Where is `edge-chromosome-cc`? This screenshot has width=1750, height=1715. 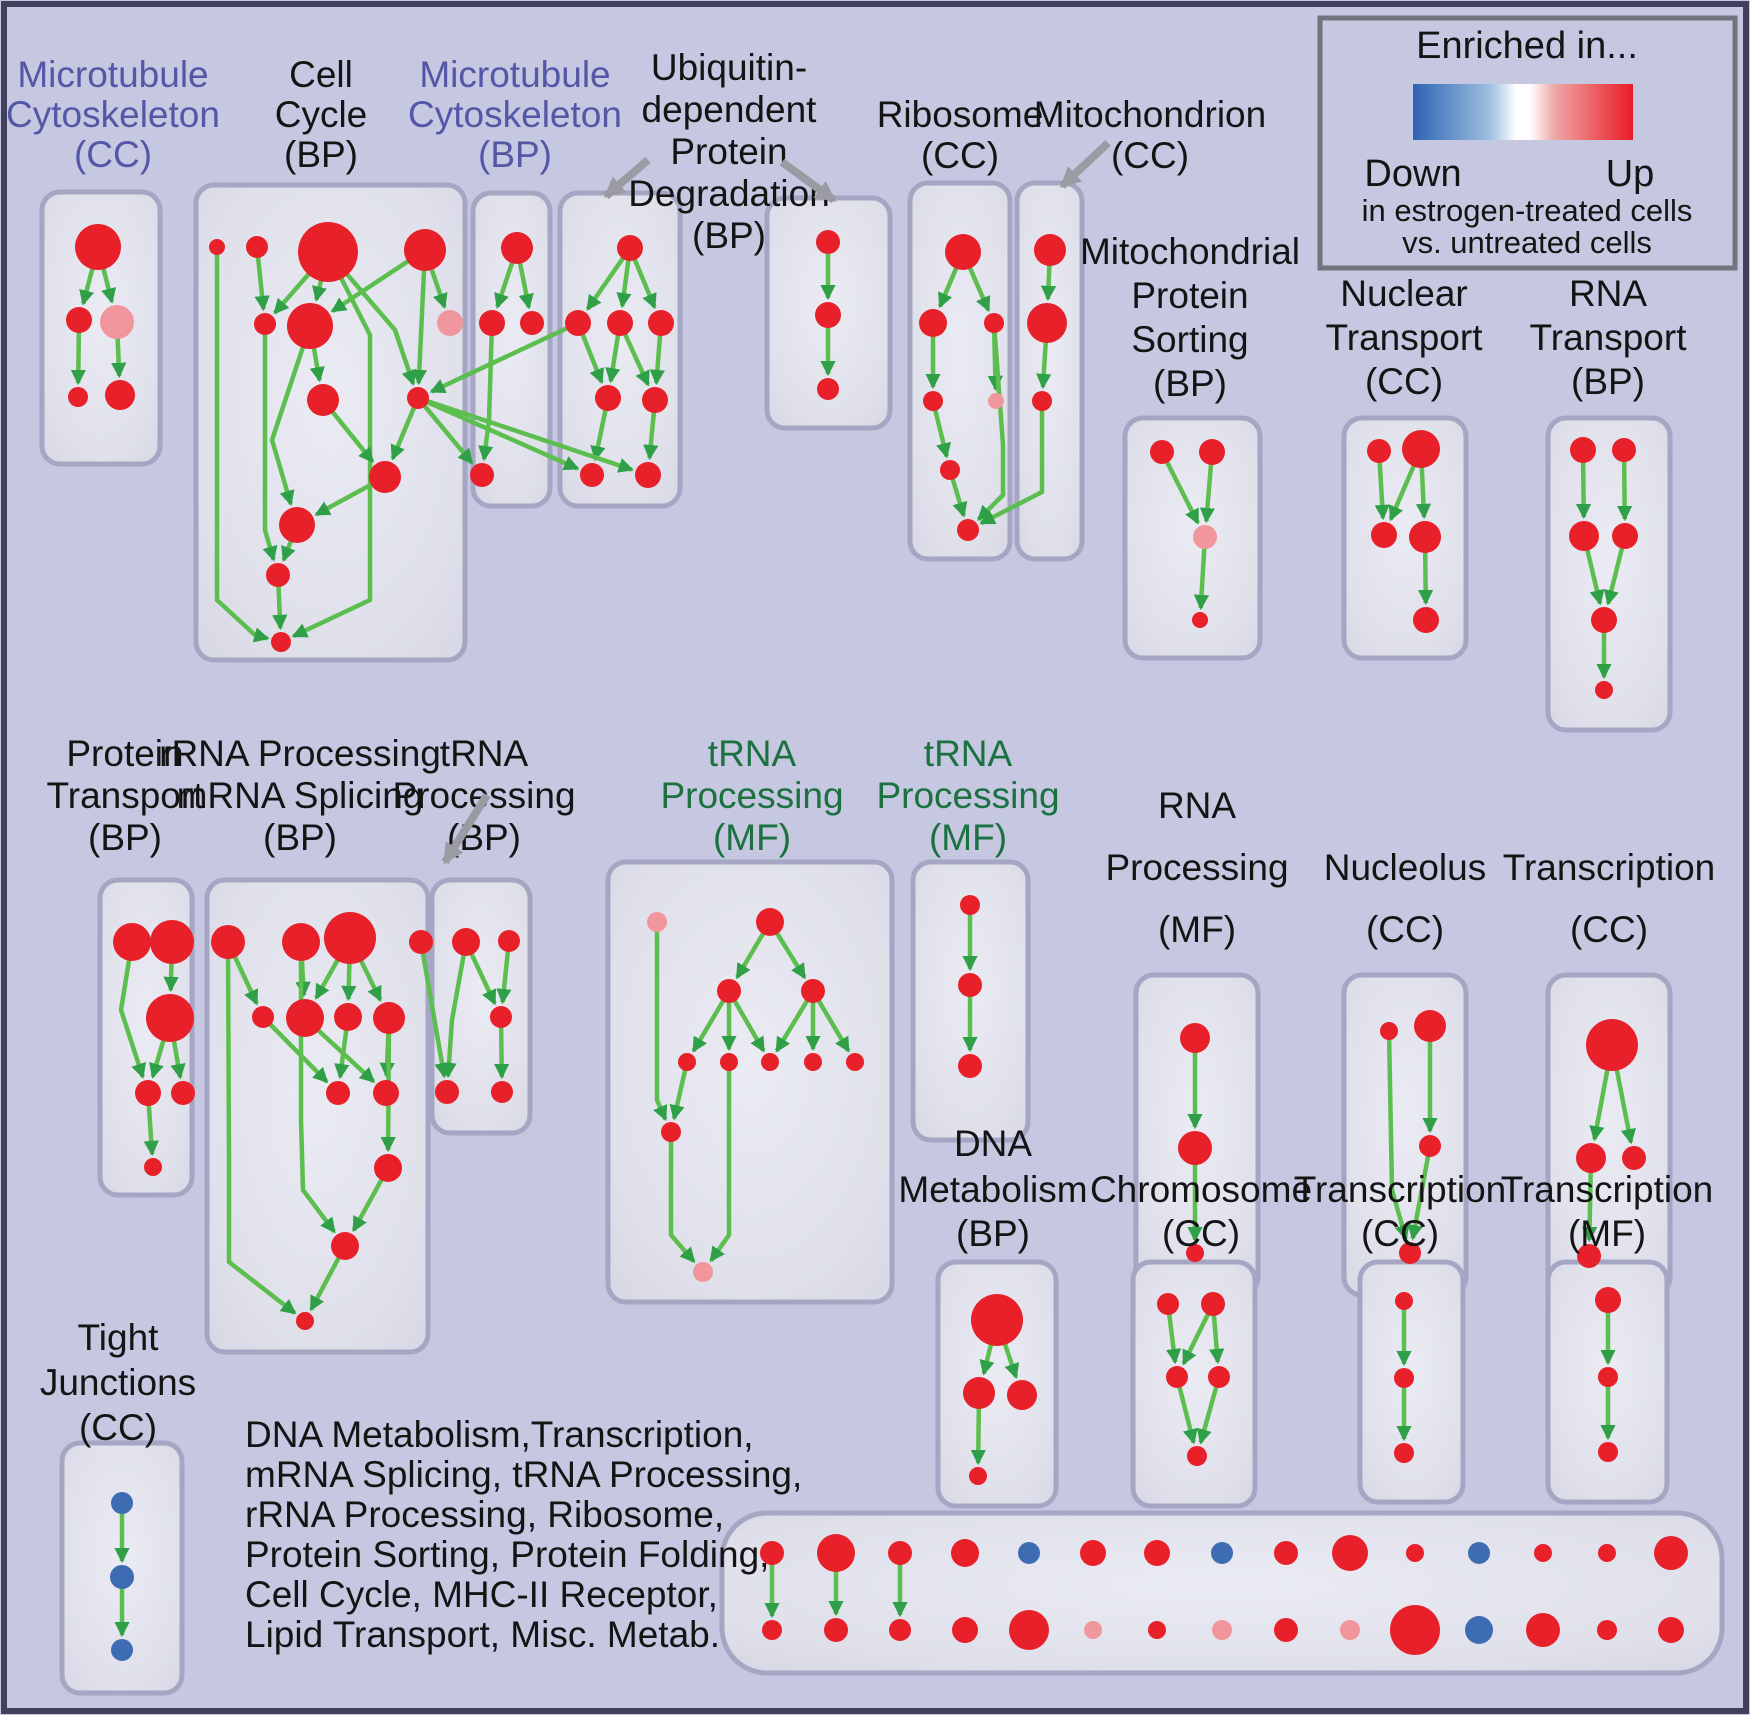
edge-chromosome-cc is located at coordinates (1186, 1410).